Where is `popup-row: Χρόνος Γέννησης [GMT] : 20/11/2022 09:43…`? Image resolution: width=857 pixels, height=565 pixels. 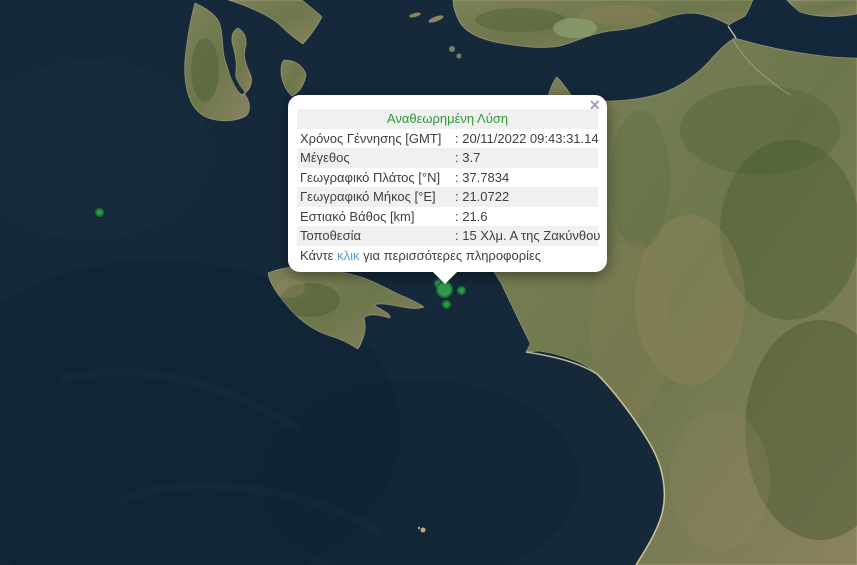 popup-row: Χρόνος Γέννησης [GMT] : 20/11/2022 09:43… is located at coordinates (448, 139).